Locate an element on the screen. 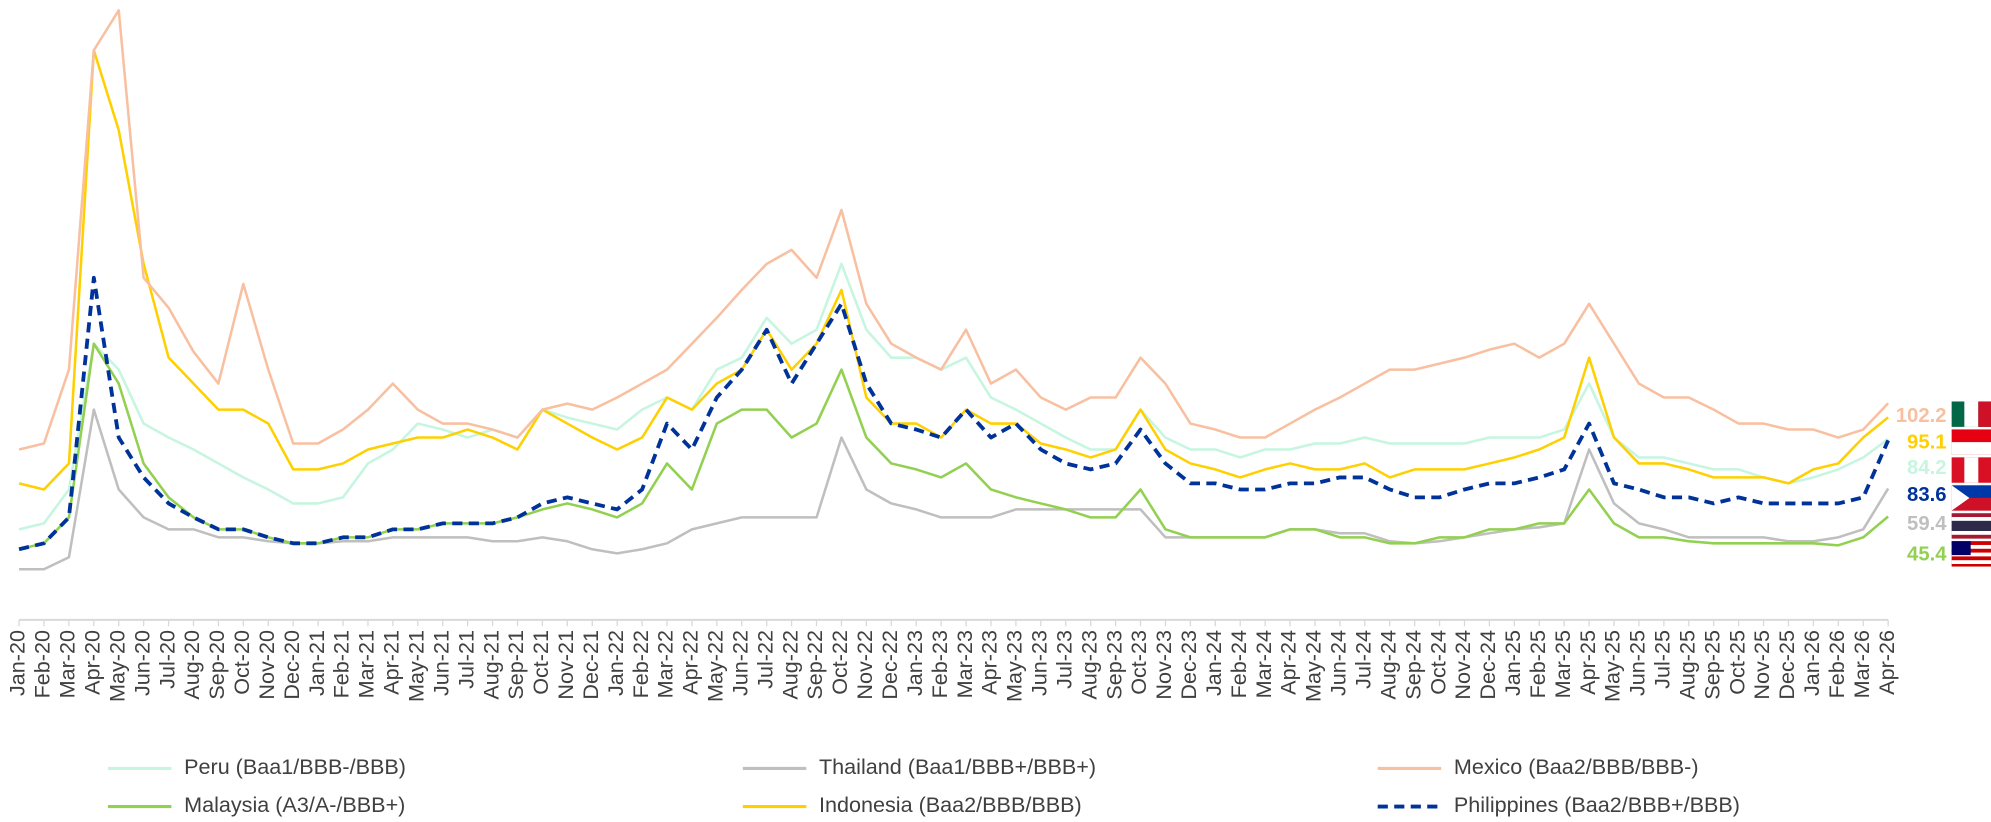 The width and height of the screenshot is (1991, 822). x-tick-label: Feb-24 is located at coordinates (1238, 664).